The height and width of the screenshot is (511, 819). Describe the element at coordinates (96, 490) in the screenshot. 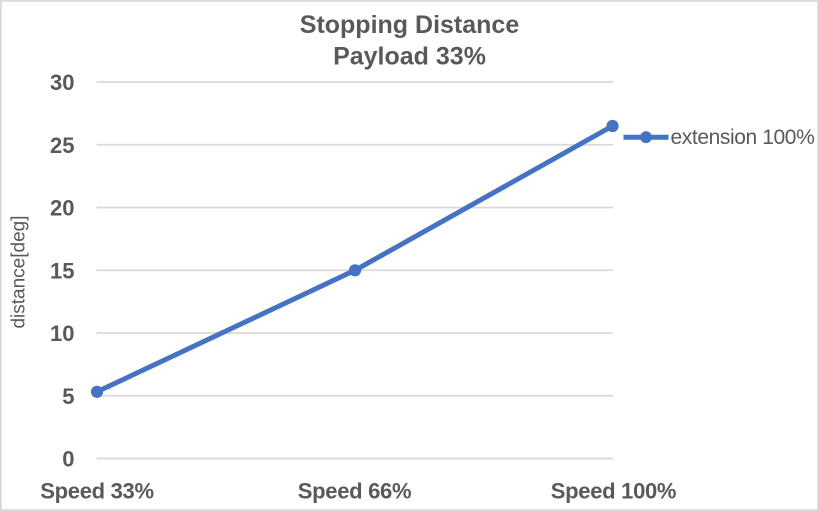

I see `svg-text: Speed 33%` at that location.